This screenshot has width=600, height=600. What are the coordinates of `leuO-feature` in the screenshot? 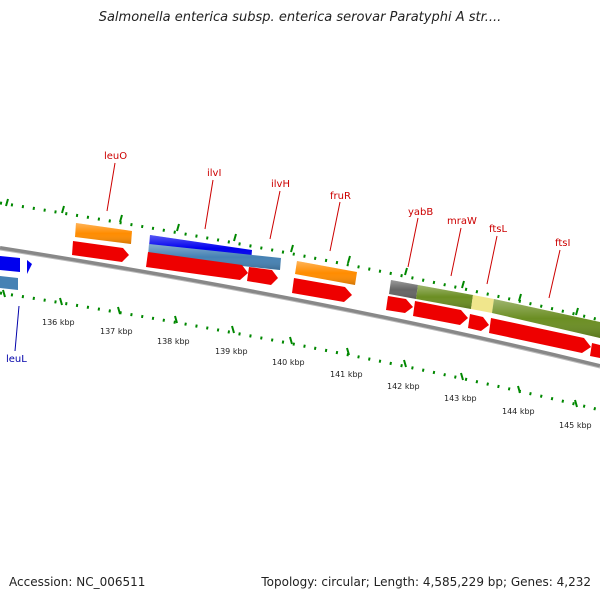 It's located at (103, 233).